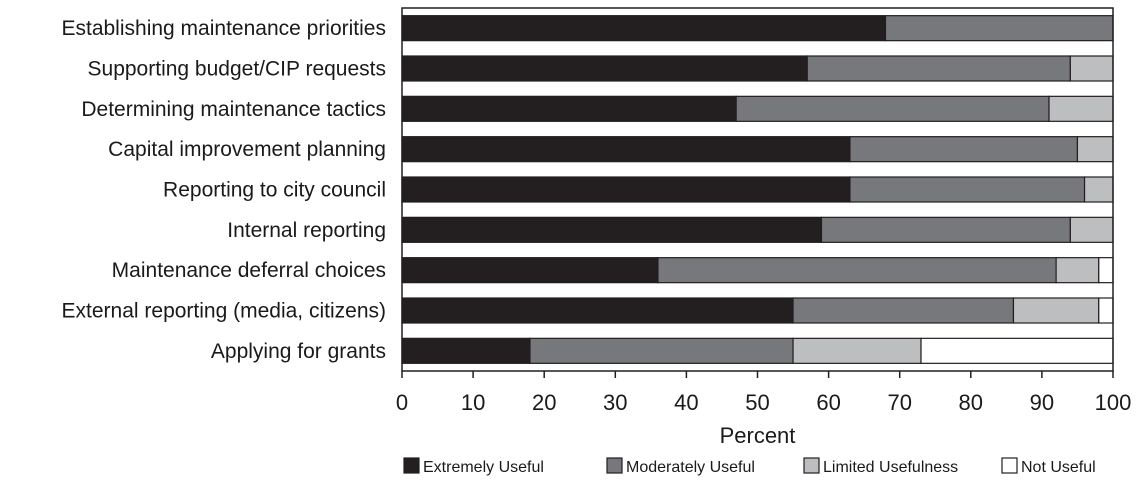  I want to click on category-label: Capital improvement planning, so click(247, 149).